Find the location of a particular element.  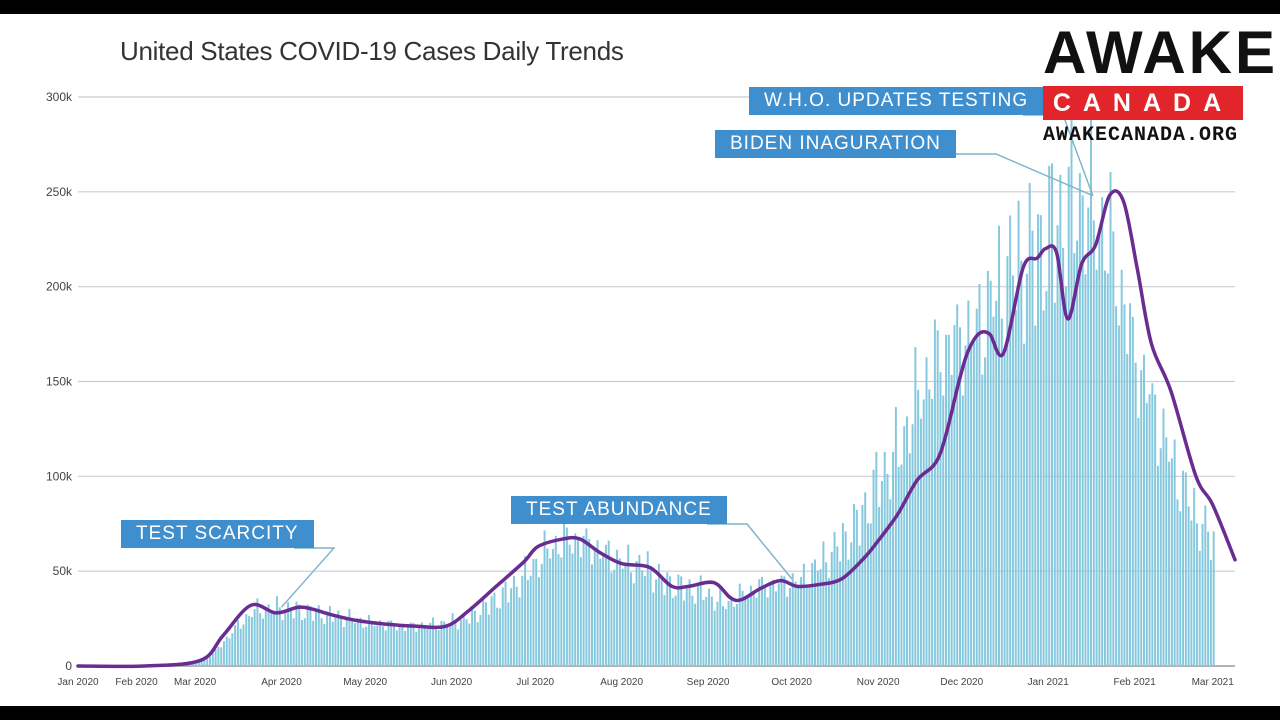

logo-banner: CANADA is located at coordinates (1143, 103).